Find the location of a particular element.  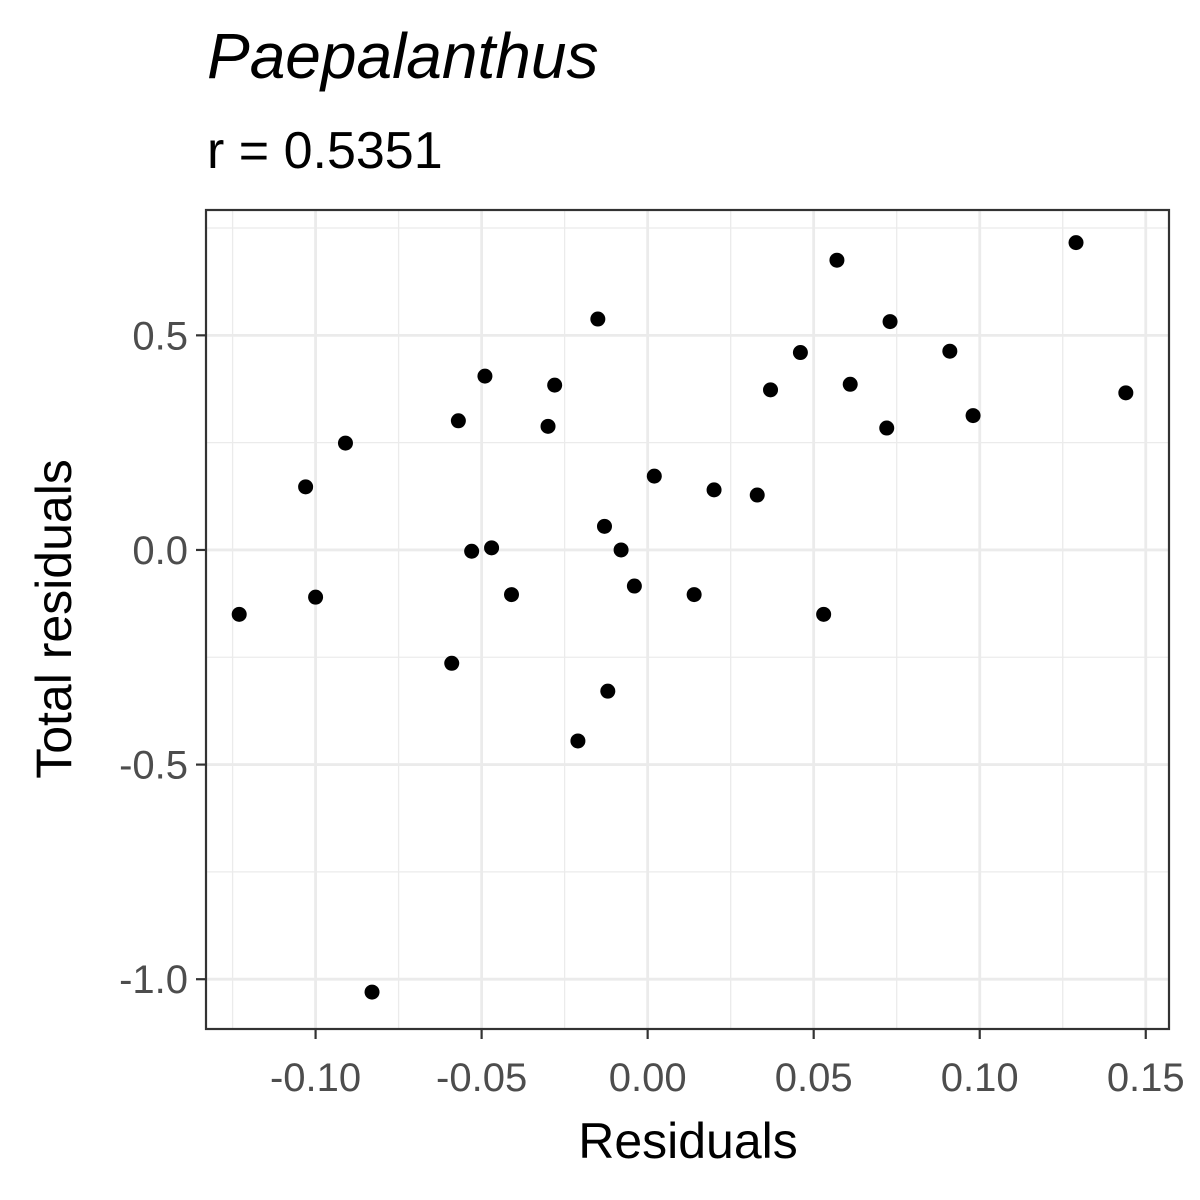

x-tick-label: -0.10 is located at coordinates (315, 1078).